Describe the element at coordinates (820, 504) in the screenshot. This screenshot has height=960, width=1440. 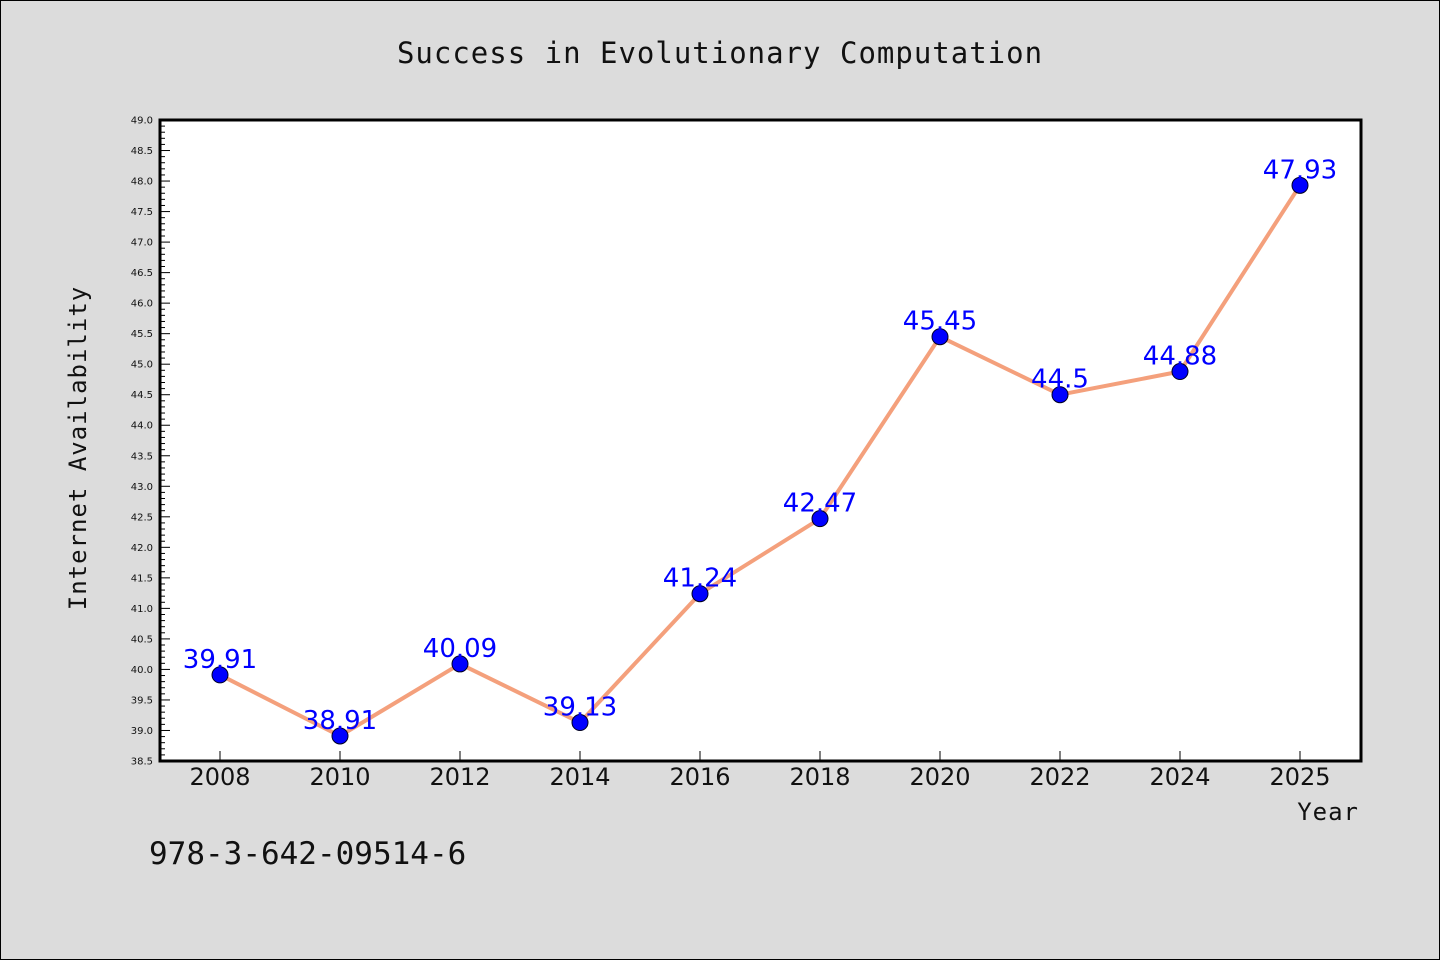
I see `data-label: 42.47` at that location.